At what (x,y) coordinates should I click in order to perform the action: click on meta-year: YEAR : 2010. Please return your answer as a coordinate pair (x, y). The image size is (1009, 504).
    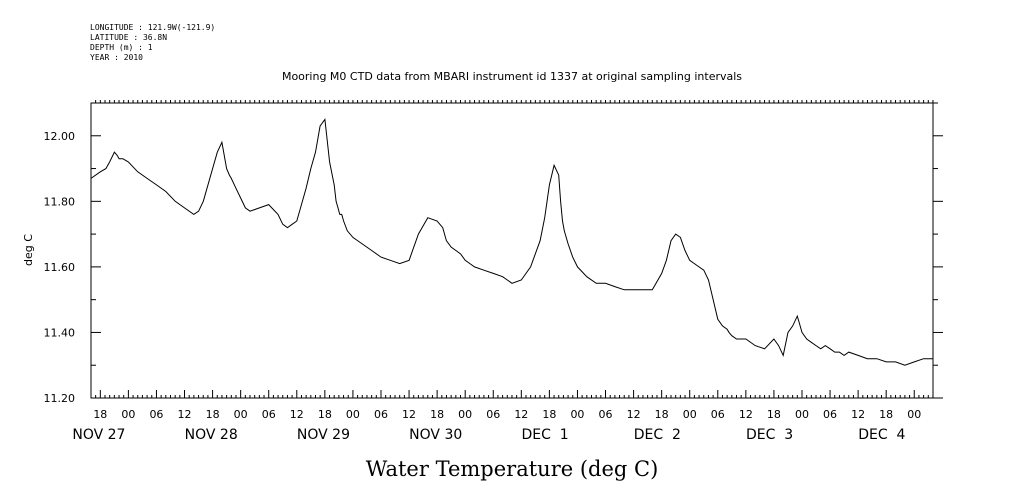
    Looking at the image, I should click on (116, 57).